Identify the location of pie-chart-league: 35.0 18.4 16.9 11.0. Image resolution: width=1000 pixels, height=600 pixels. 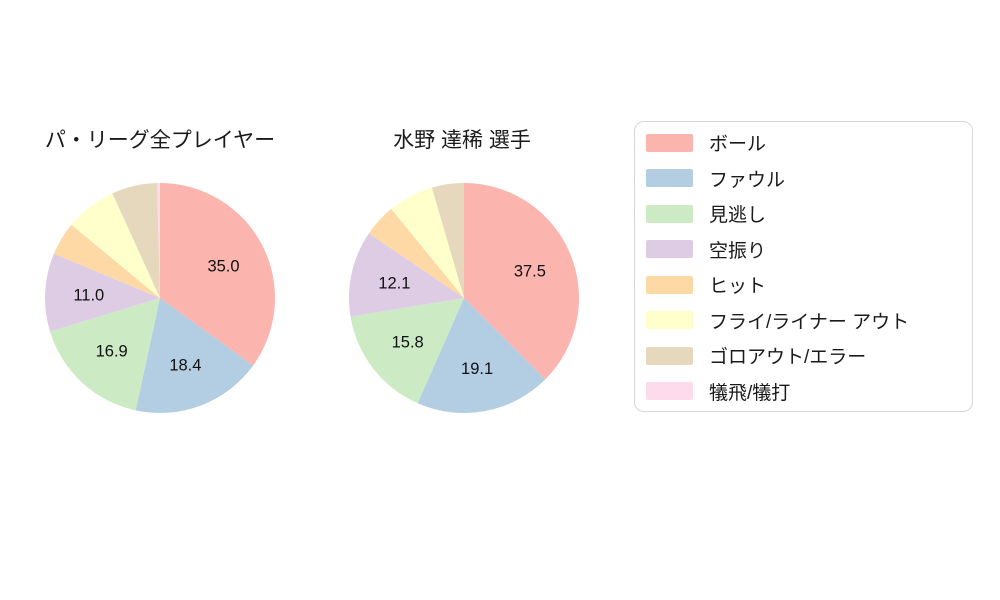
(160, 298).